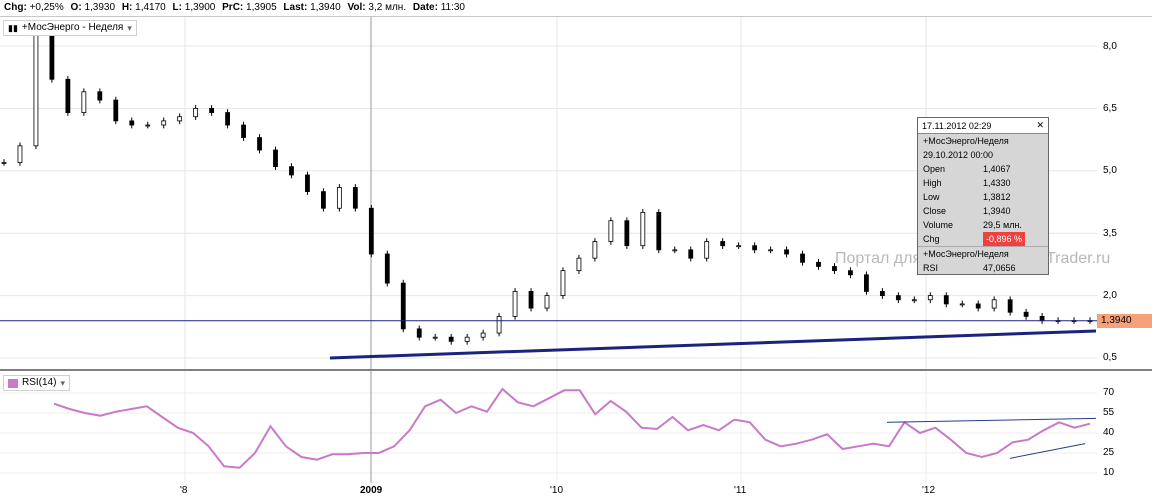 The image size is (1152, 499). I want to click on popup-row-high: High 1,4330, so click(983, 183).